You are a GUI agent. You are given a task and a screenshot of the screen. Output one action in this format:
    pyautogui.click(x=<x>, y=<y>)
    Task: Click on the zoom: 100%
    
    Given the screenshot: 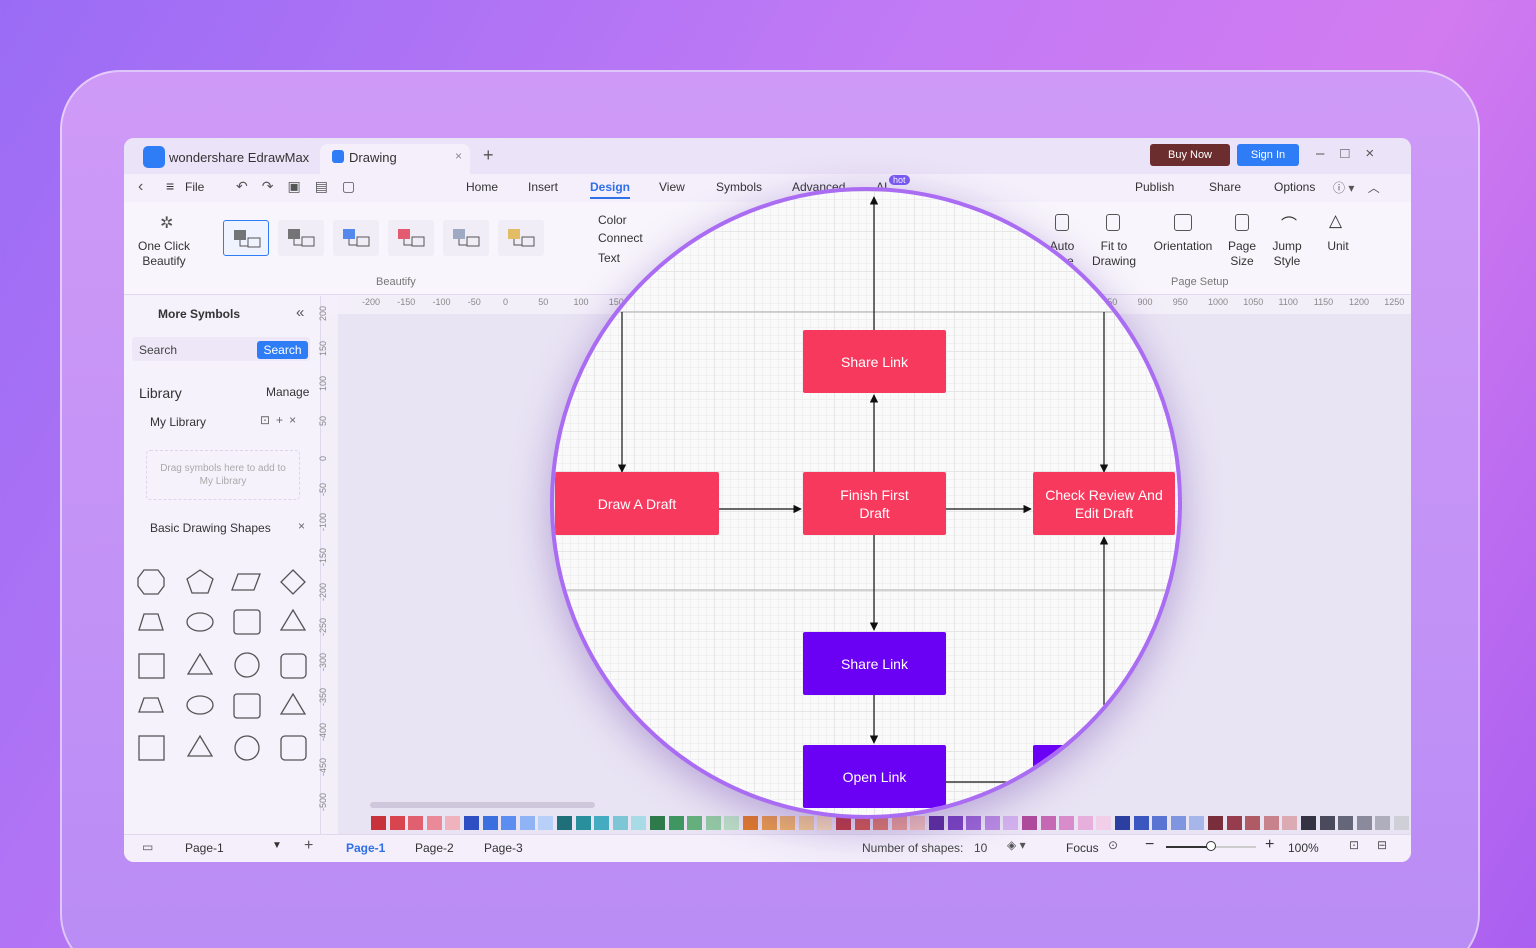 What is the action you would take?
    pyautogui.click(x=1303, y=848)
    